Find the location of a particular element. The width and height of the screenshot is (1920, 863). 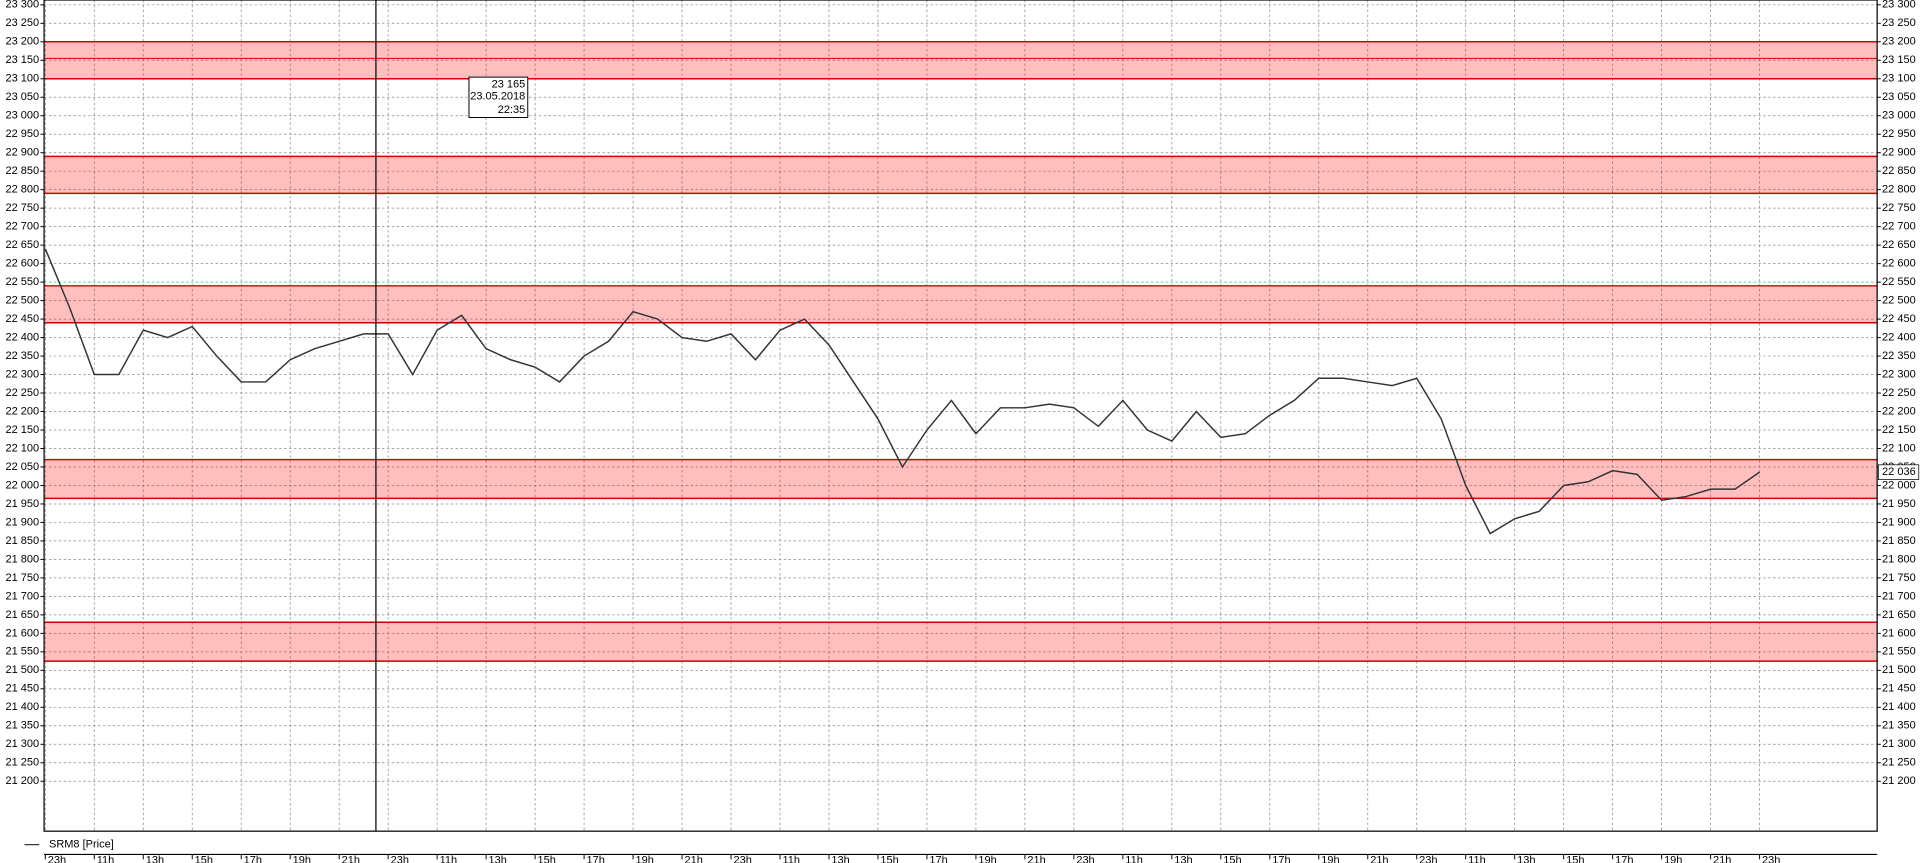

y-tick-label: 21 300 is located at coordinates (23, 744).